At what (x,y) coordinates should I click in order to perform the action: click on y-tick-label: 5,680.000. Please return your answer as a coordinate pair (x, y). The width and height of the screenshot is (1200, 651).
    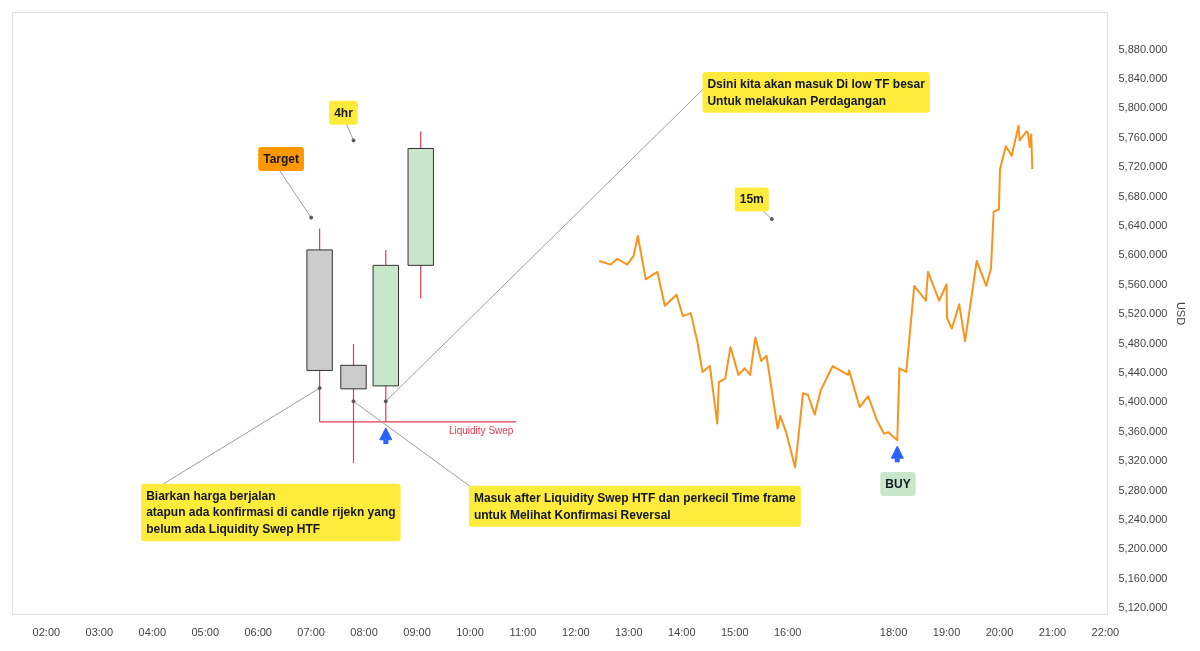
    Looking at the image, I should click on (1143, 195).